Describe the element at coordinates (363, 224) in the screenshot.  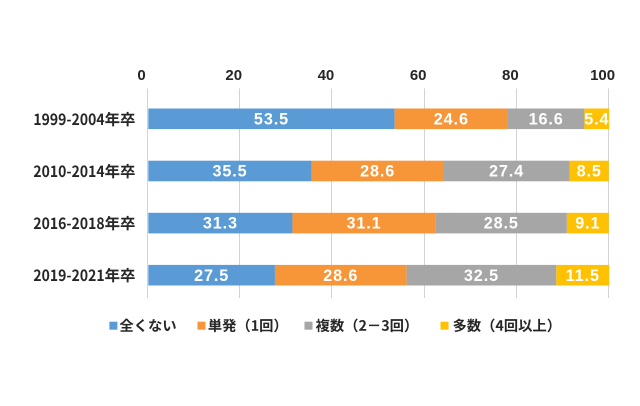
I see `svg-text: 31.1` at that location.